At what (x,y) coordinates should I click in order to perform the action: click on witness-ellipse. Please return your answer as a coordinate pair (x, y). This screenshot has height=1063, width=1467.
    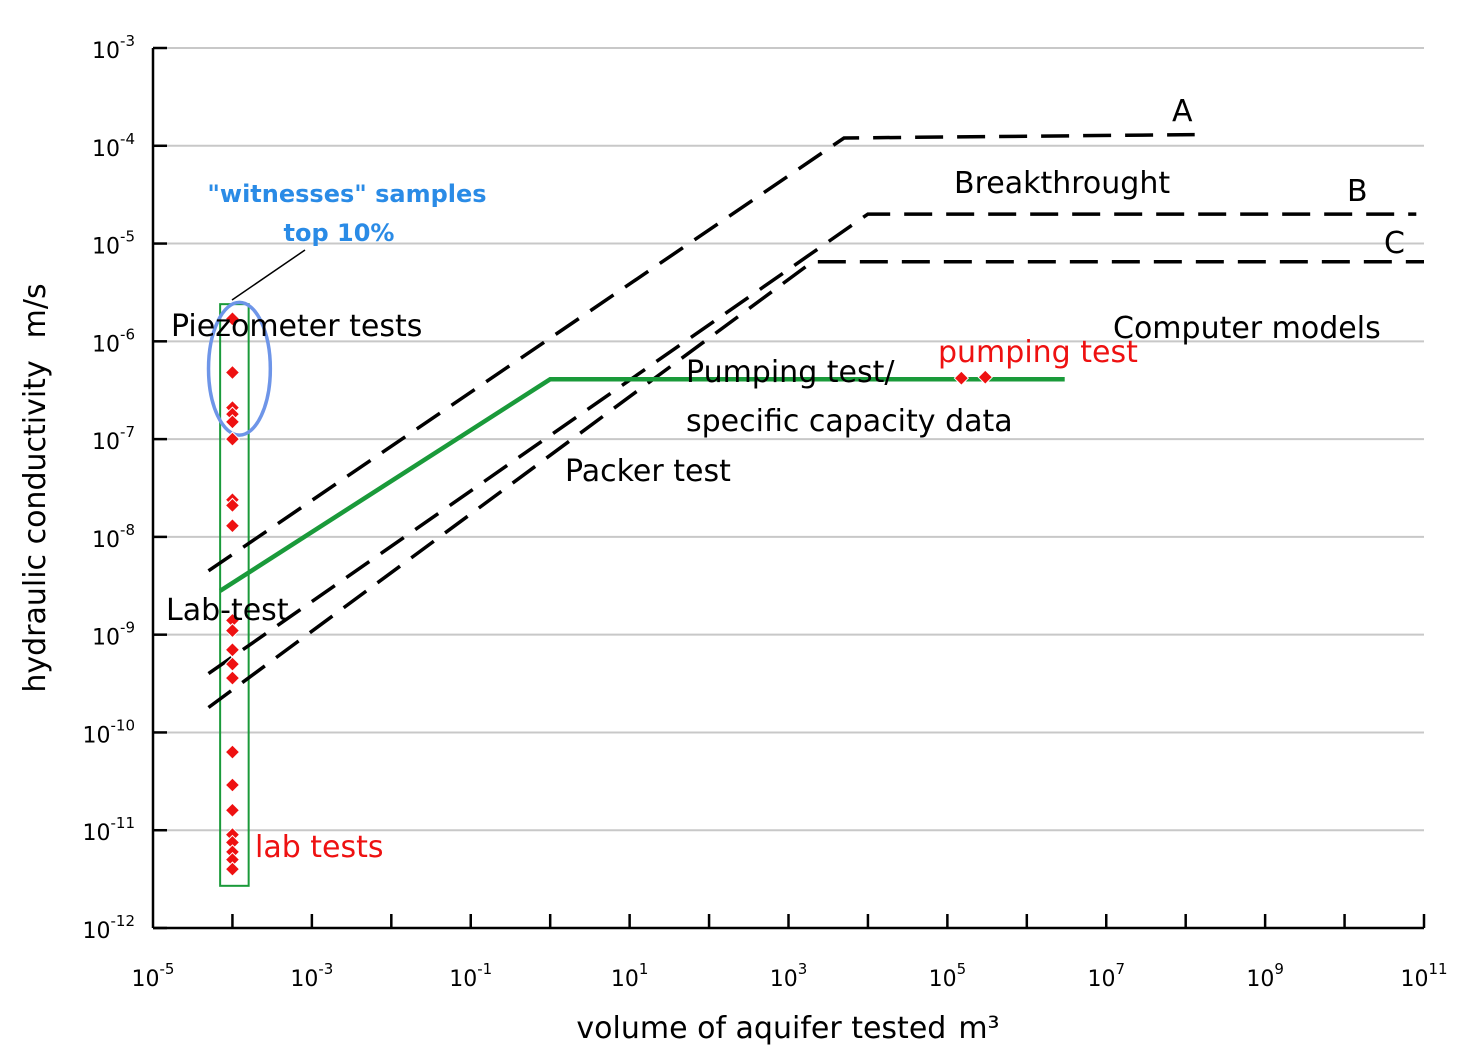
    Looking at the image, I should click on (239, 368).